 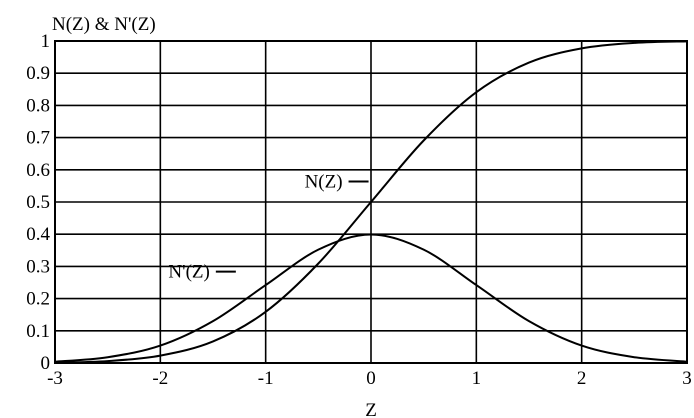 What do you see at coordinates (268, 227) in the screenshot?
I see `annotations: N(Z) N'(Z)` at bounding box center [268, 227].